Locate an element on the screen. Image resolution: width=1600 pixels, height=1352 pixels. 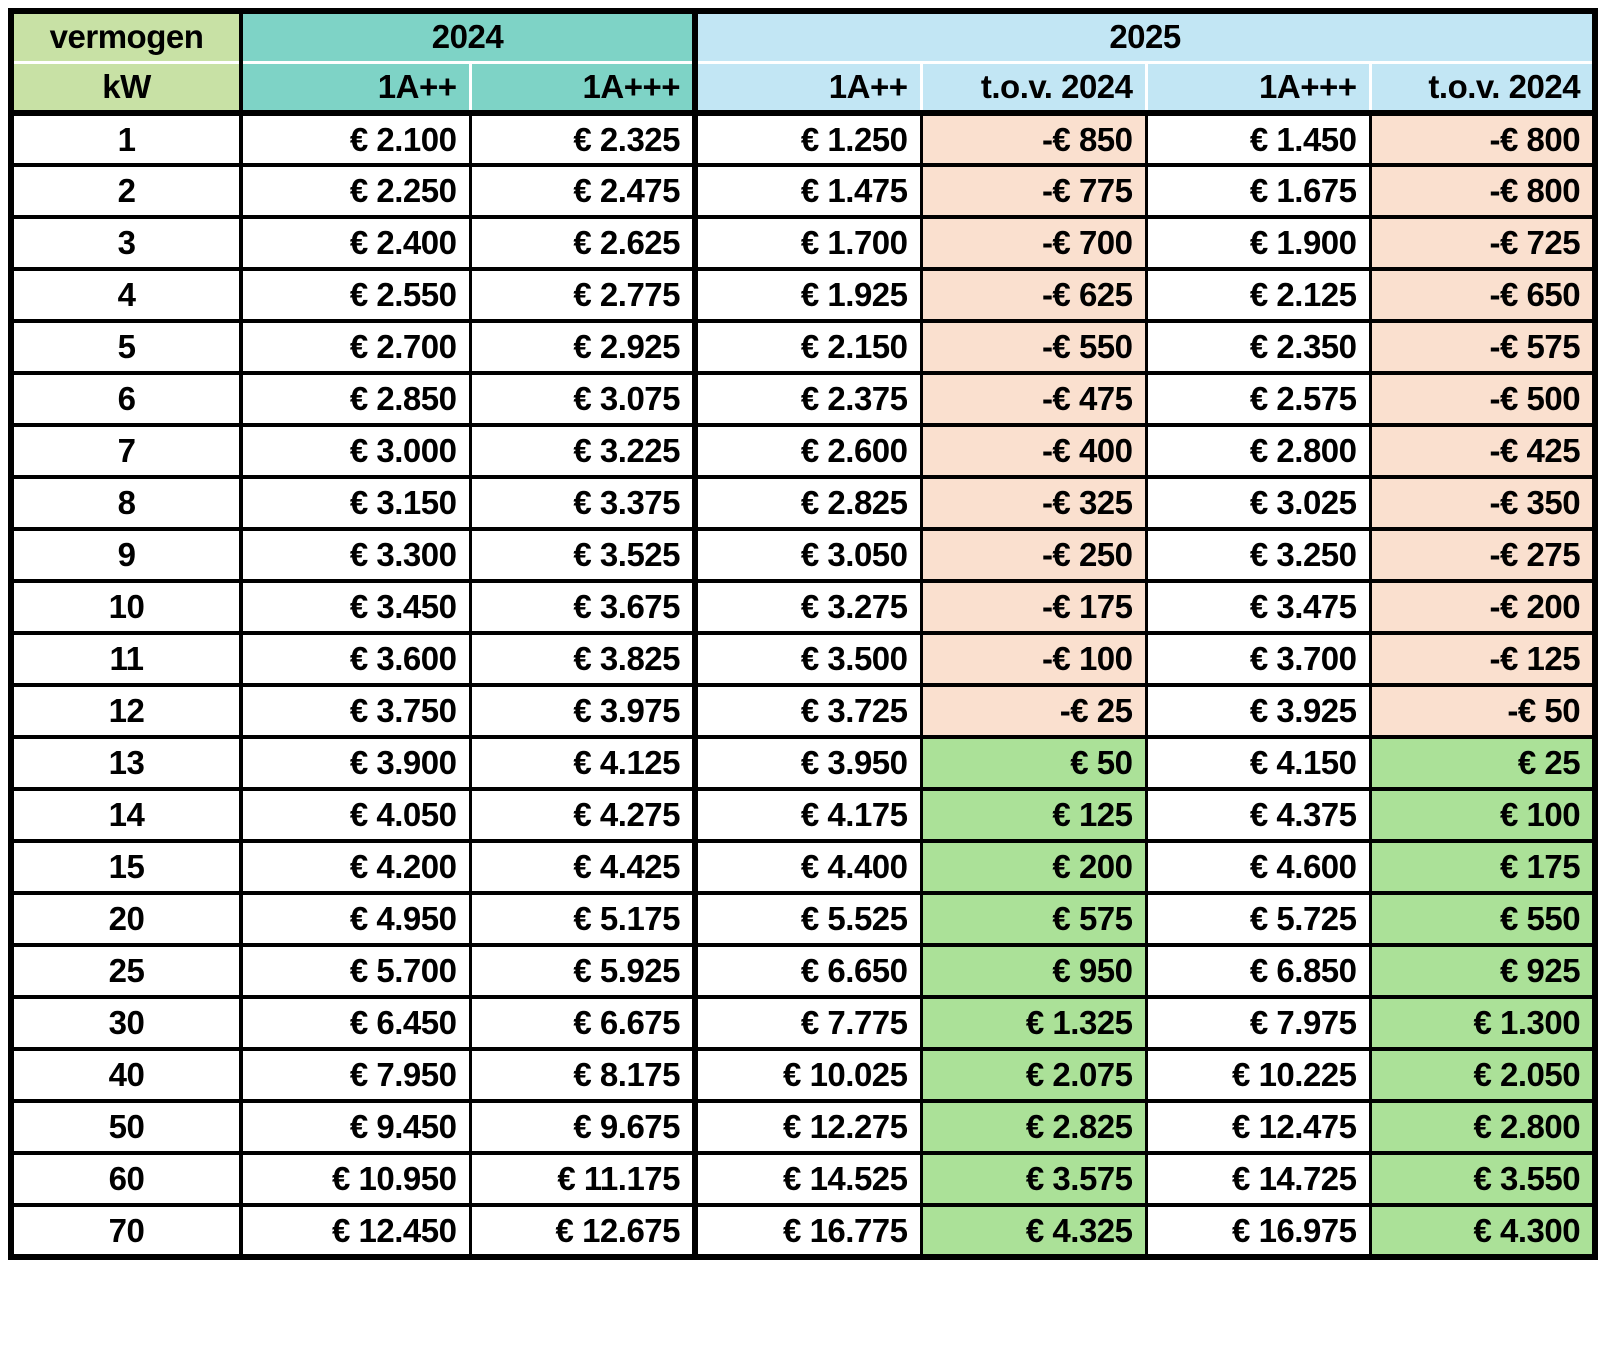
price-2025-1a-plus-plus: € 14.525 is located at coordinates (807, 1179).